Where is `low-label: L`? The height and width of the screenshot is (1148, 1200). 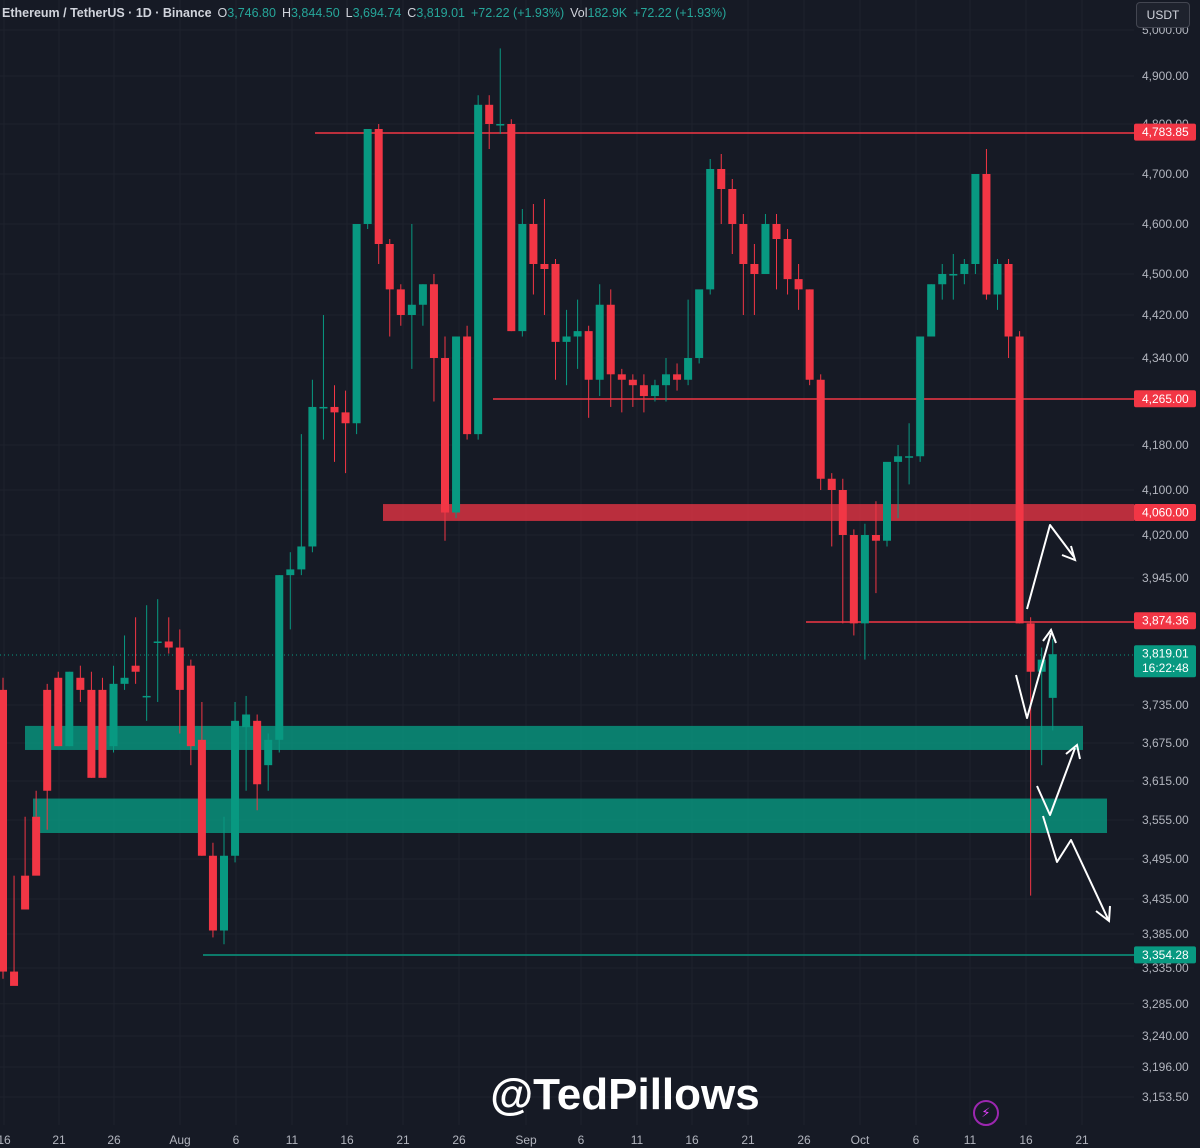 low-label: L is located at coordinates (349, 13).